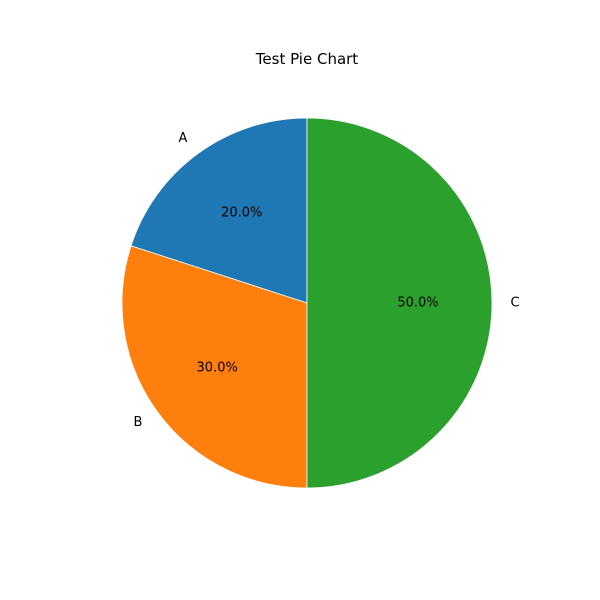 The height and width of the screenshot is (600, 600). I want to click on slice-label-c: C, so click(515, 303).